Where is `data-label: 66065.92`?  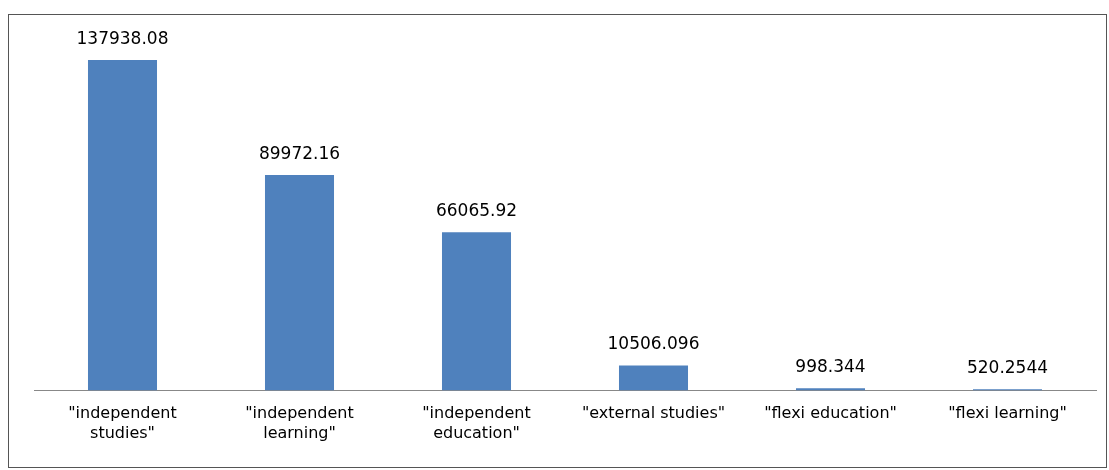
data-label: 66065.92 is located at coordinates (476, 210).